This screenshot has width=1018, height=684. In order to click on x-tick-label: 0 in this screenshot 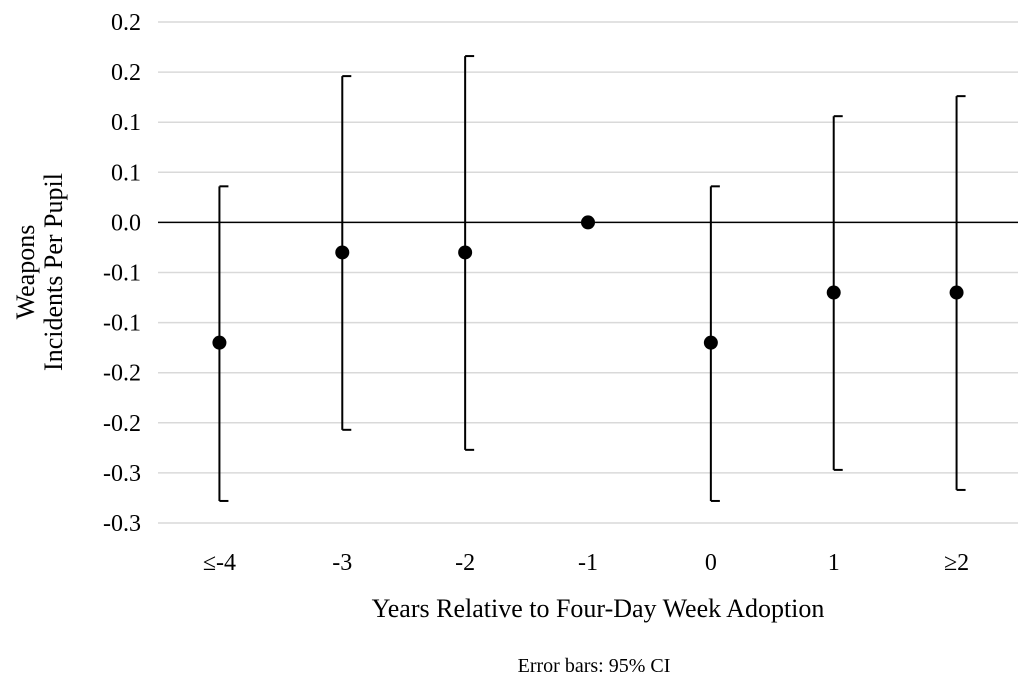, I will do `click(711, 563)`.